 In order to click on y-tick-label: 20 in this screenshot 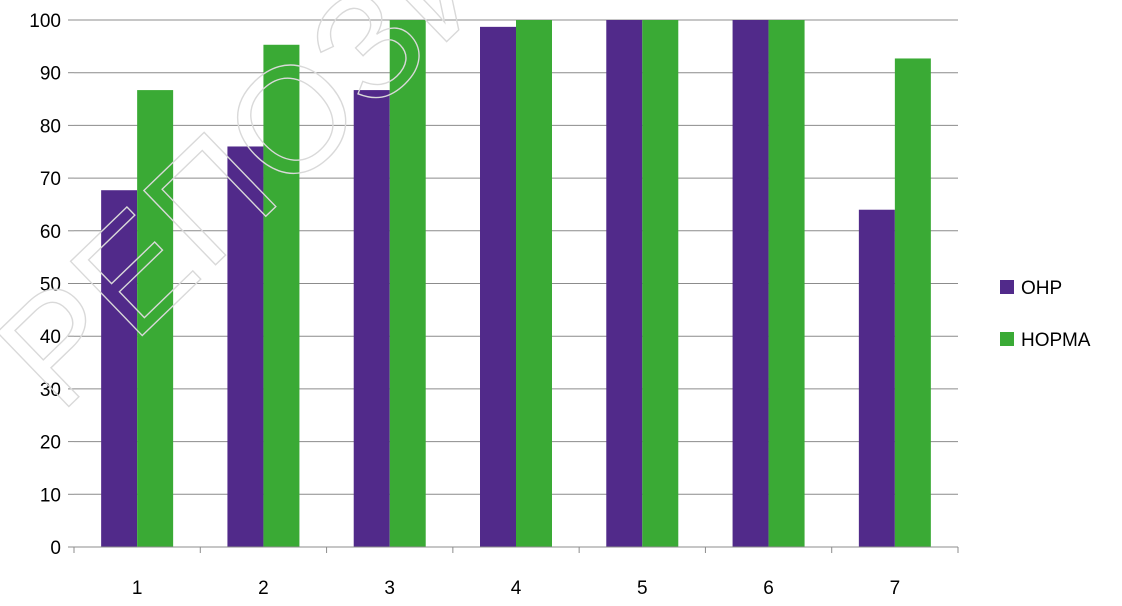, I will do `click(50, 443)`.